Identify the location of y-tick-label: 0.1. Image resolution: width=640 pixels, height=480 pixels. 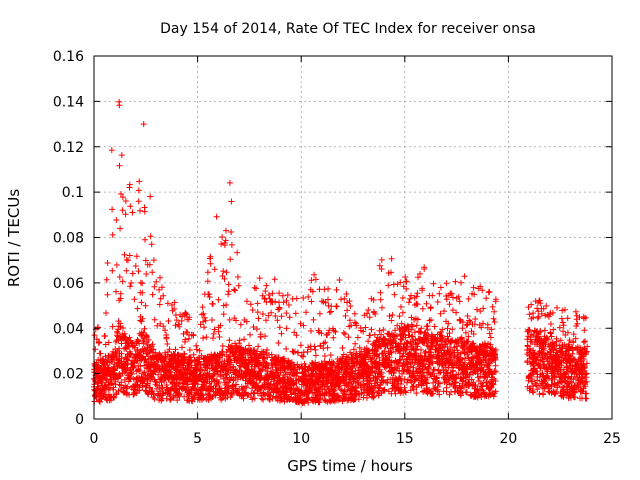
(73, 193).